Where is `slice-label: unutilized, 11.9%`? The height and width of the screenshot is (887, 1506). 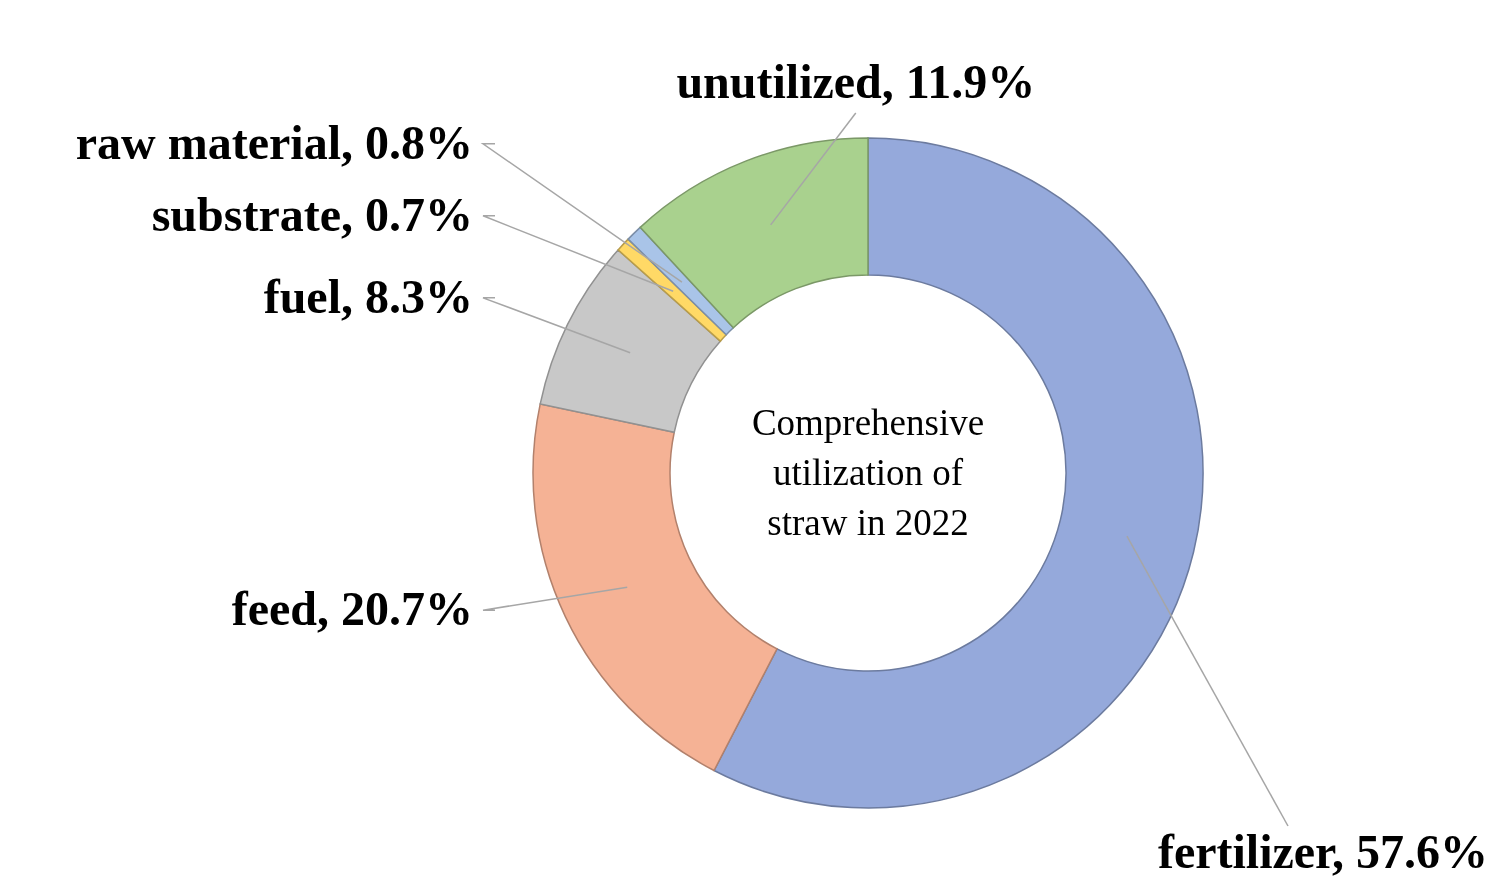 slice-label: unutilized, 11.9% is located at coordinates (856, 81).